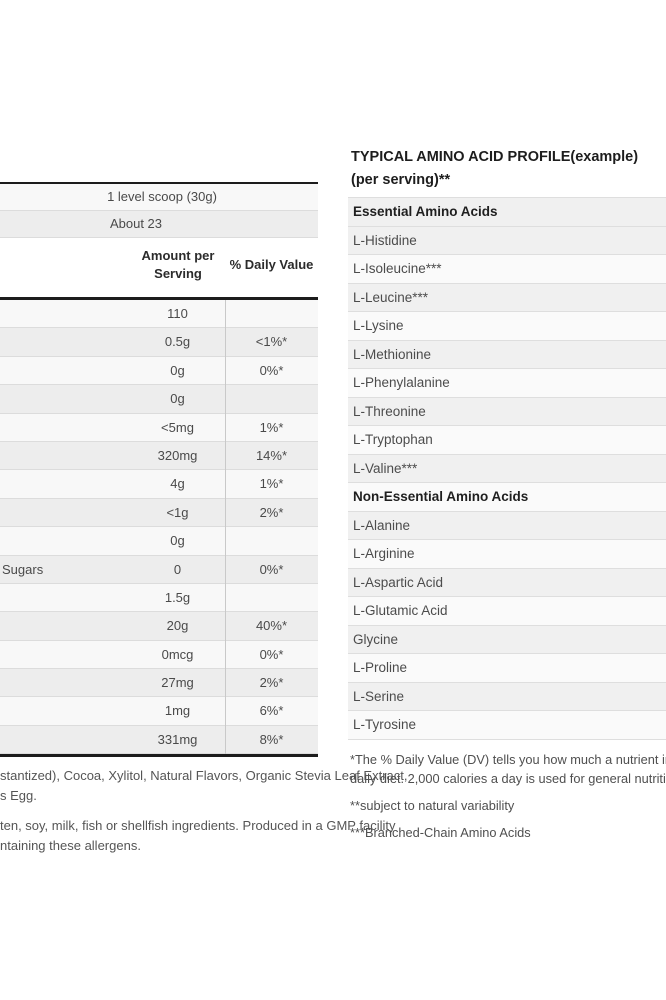 The height and width of the screenshot is (1000, 666). What do you see at coordinates (507, 240) in the screenshot?
I see `amino-acid-row: L-Histidine` at bounding box center [507, 240].